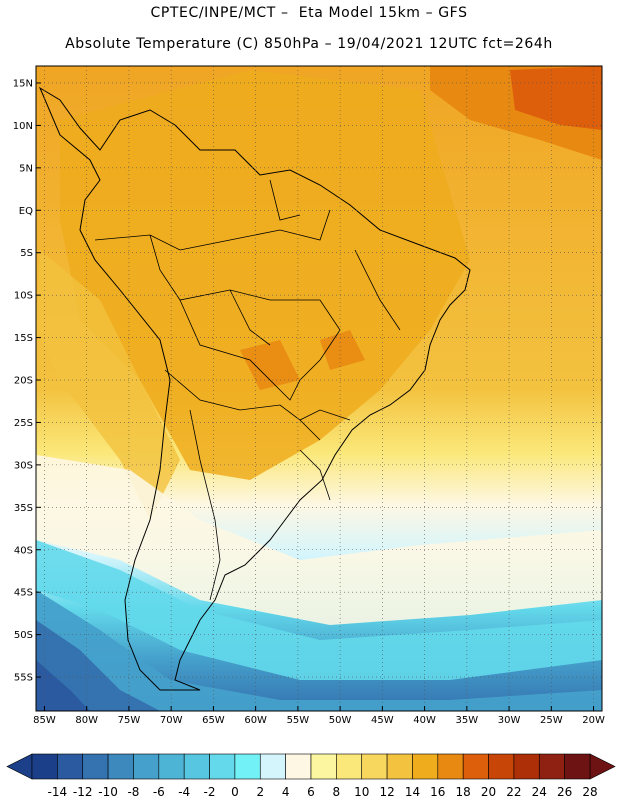  Describe the element at coordinates (23, 635) in the screenshot. I see `lat-label: 50S` at that location.